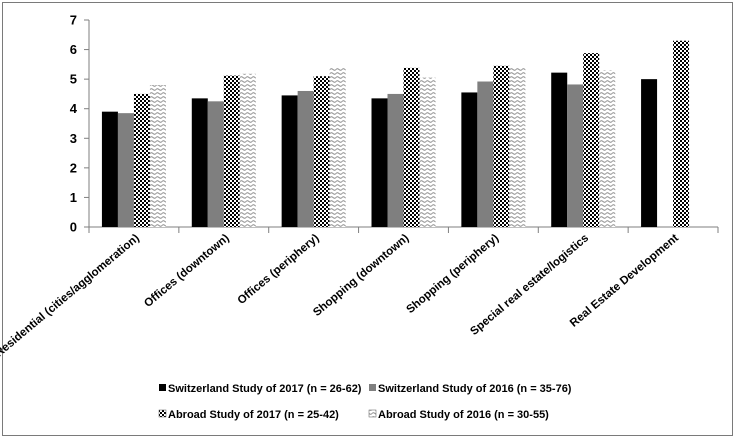  Describe the element at coordinates (73, 20) in the screenshot. I see `y-tick-label: 7` at that location.